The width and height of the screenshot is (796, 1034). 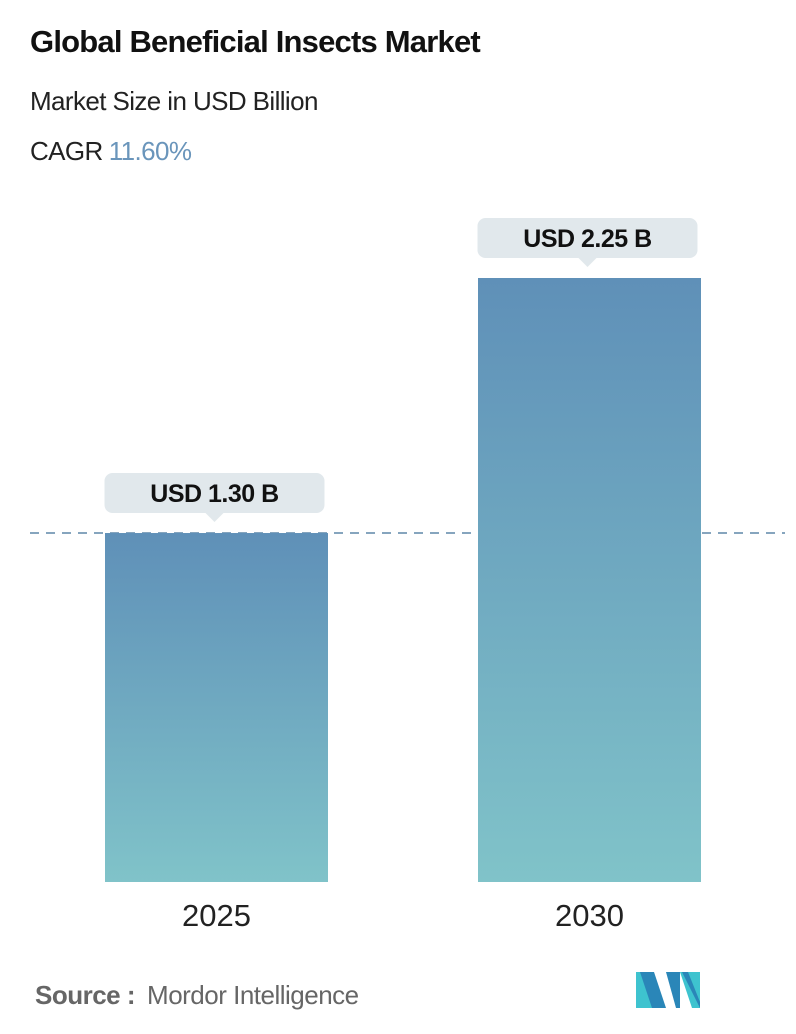 I want to click on cagr: CAGR 11.60%, so click(x=111, y=151).